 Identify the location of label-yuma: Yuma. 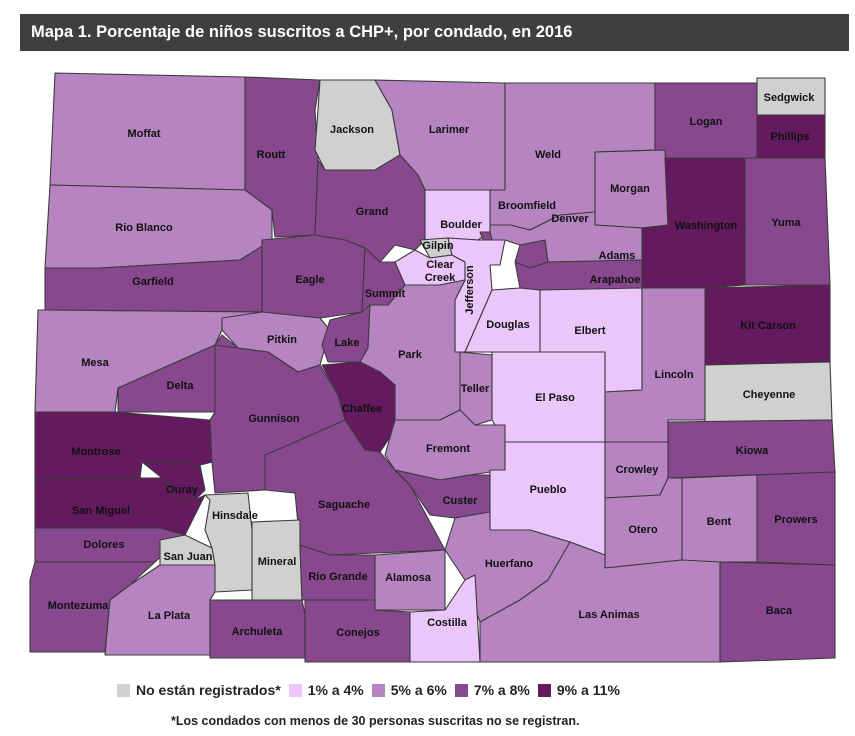
(786, 223).